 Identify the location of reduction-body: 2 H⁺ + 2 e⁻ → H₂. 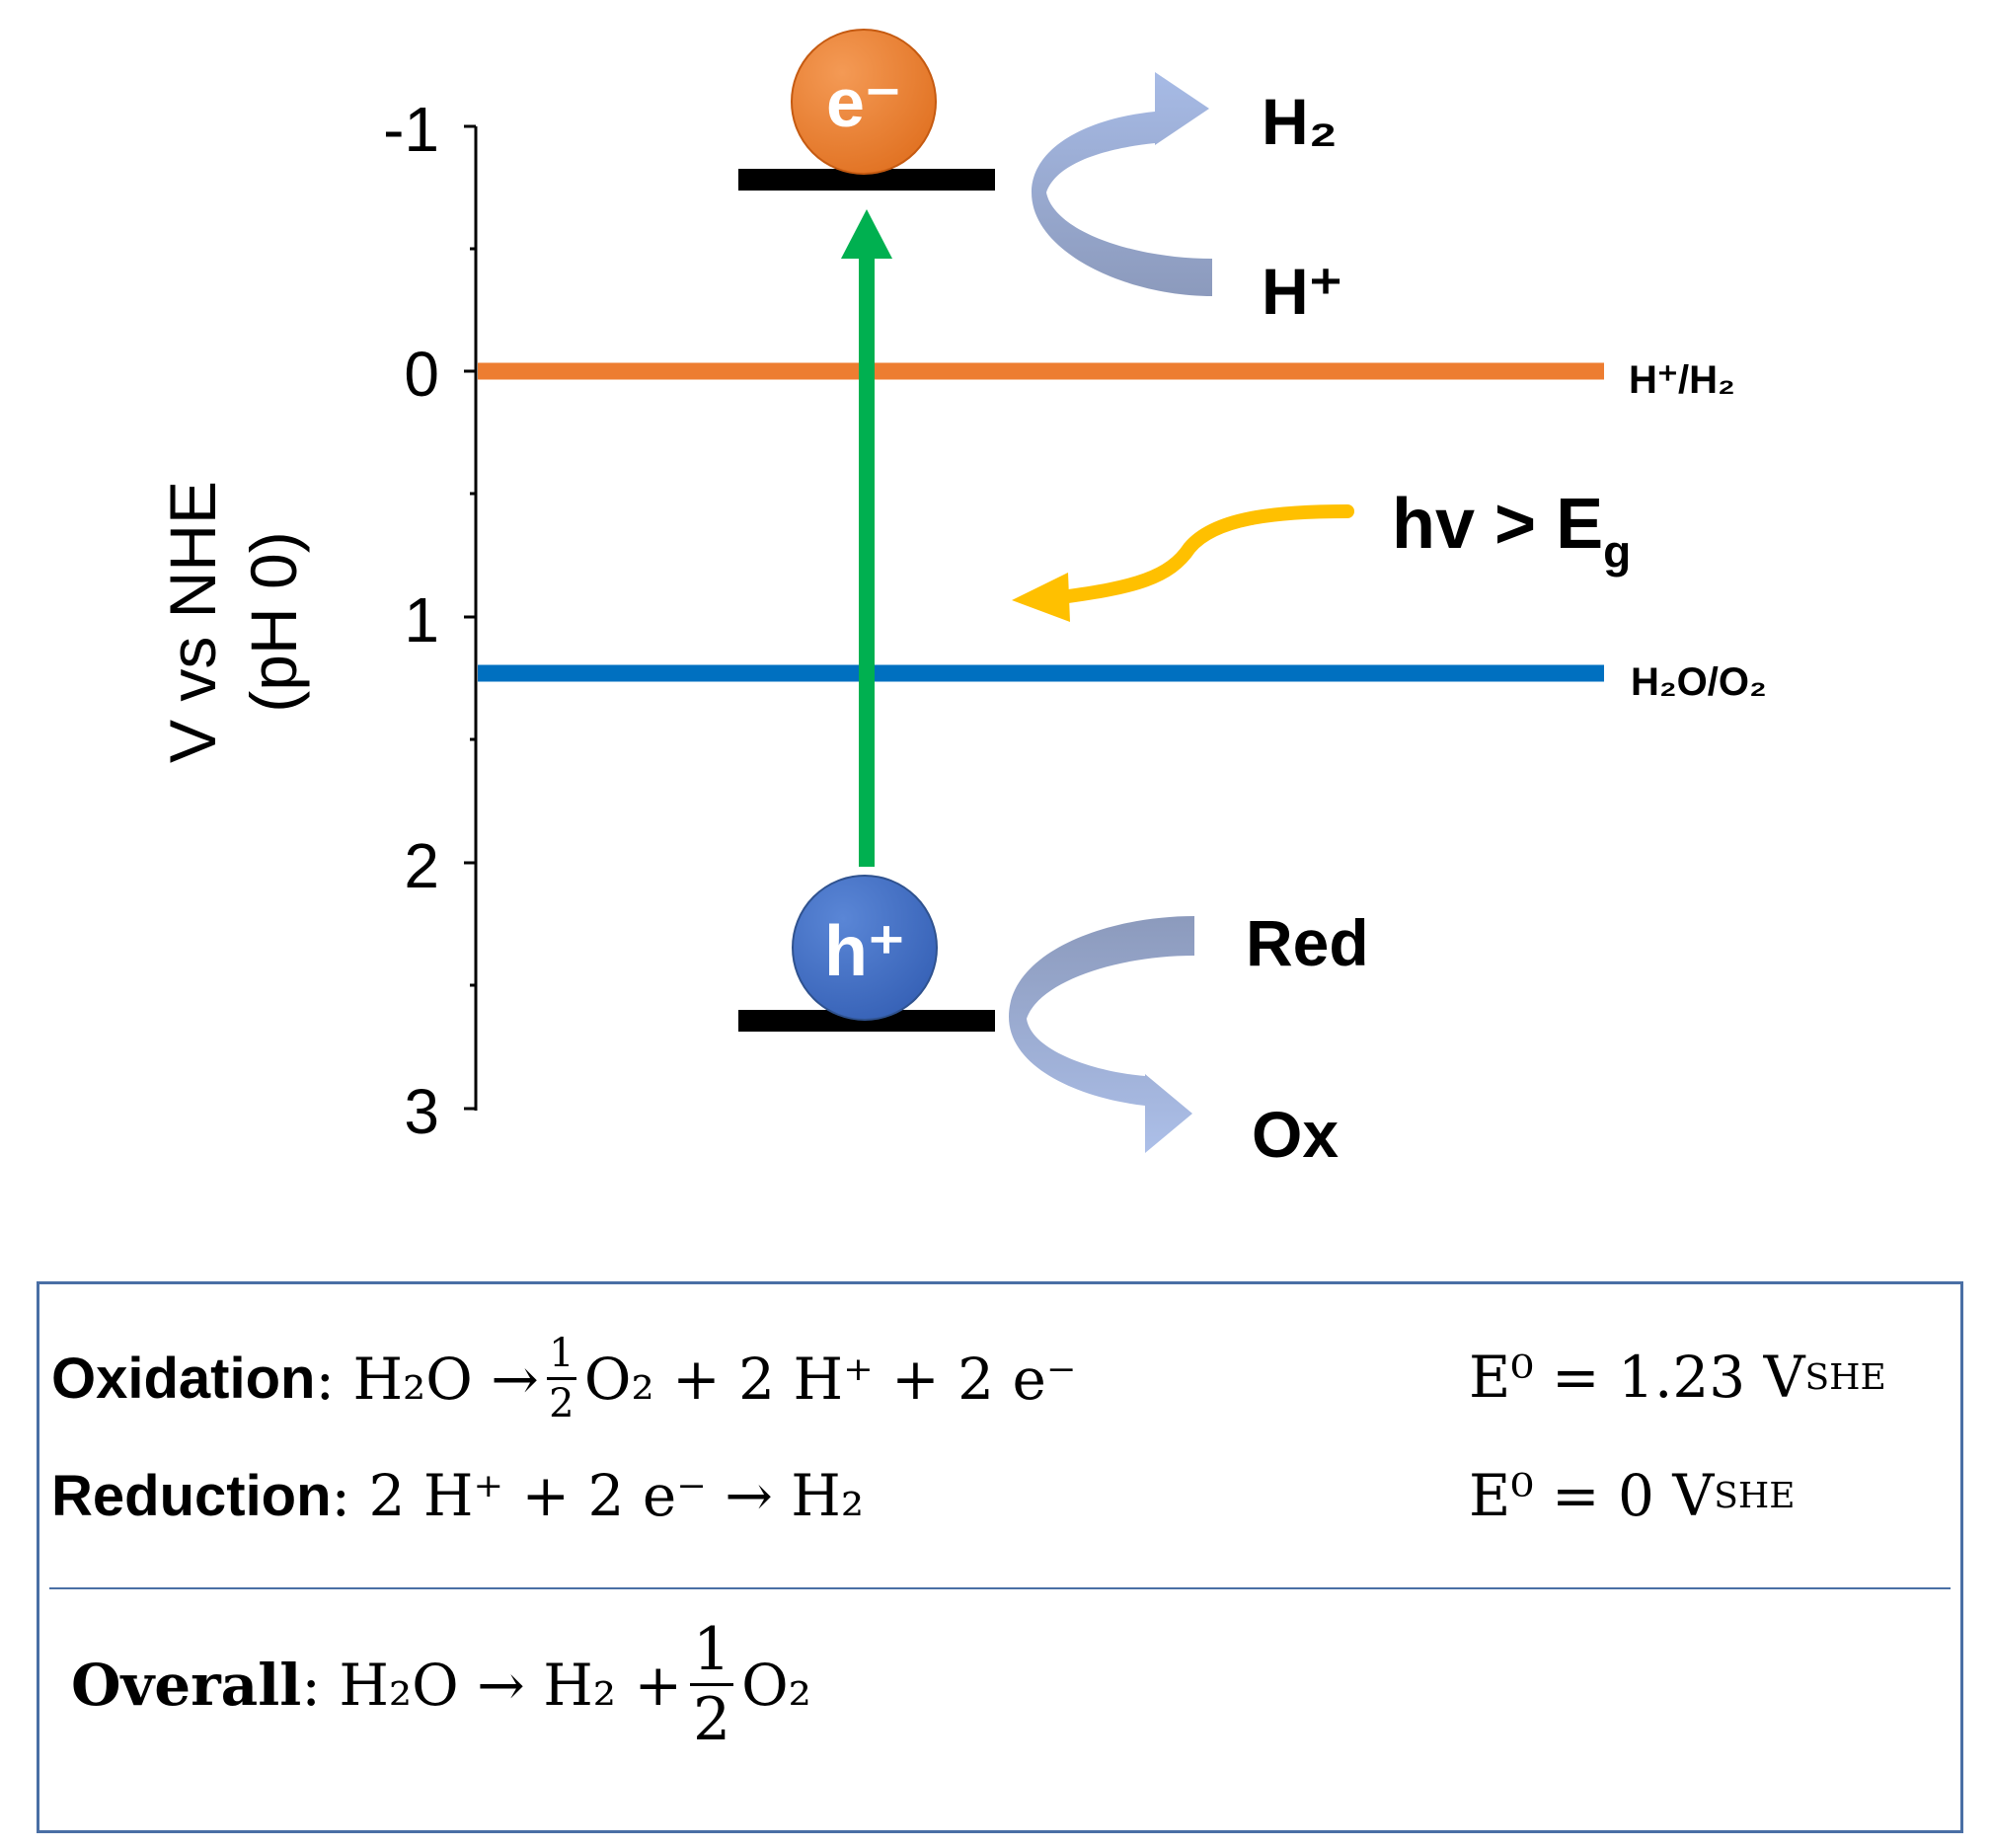
(617, 1495).